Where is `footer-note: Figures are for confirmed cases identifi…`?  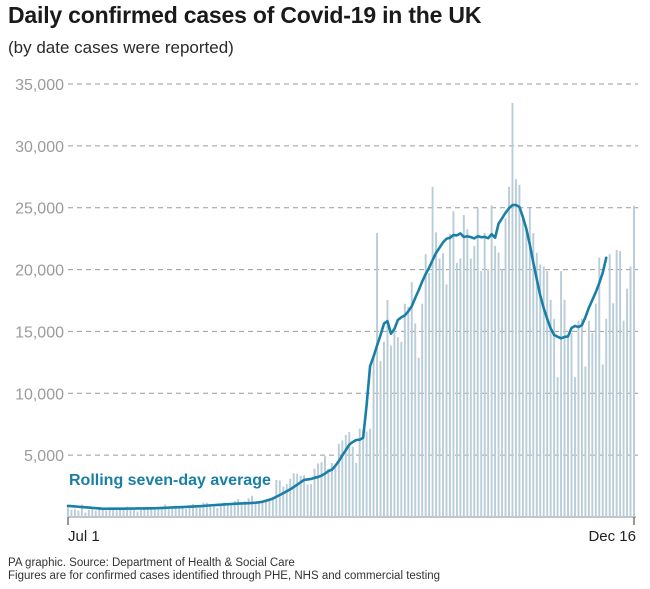
footer-note: Figures are for confirmed cases identifi… is located at coordinates (224, 576).